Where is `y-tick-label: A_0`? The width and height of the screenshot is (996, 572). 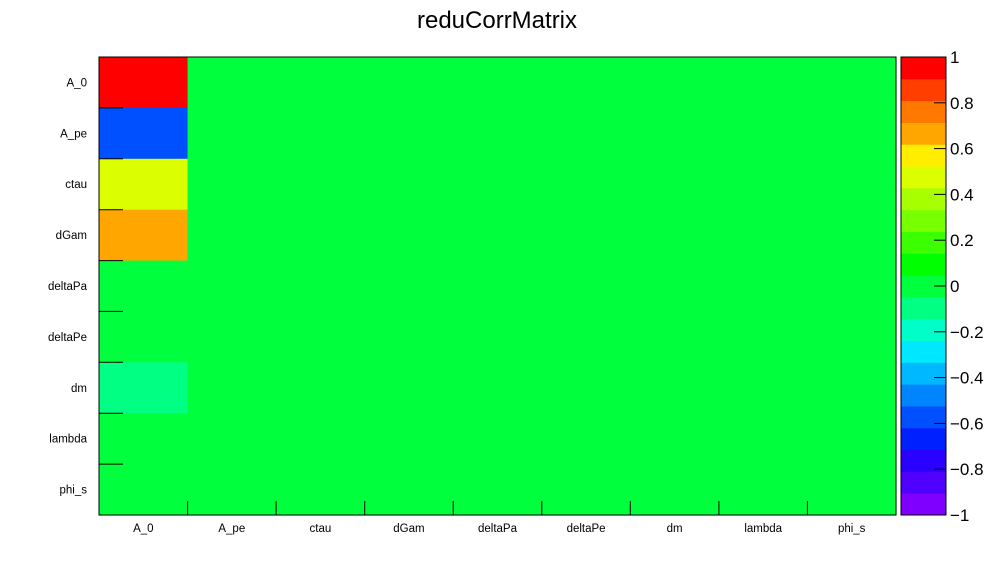 y-tick-label: A_0 is located at coordinates (77, 83).